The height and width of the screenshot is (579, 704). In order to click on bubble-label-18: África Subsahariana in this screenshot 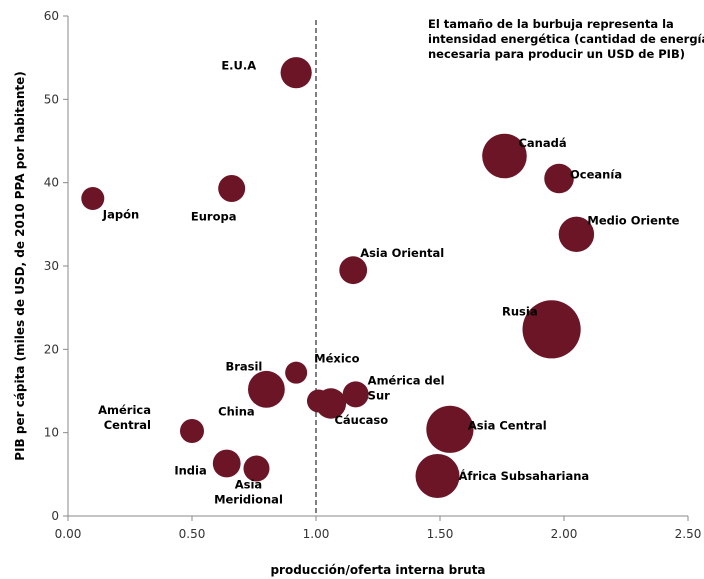, I will do `click(524, 475)`.